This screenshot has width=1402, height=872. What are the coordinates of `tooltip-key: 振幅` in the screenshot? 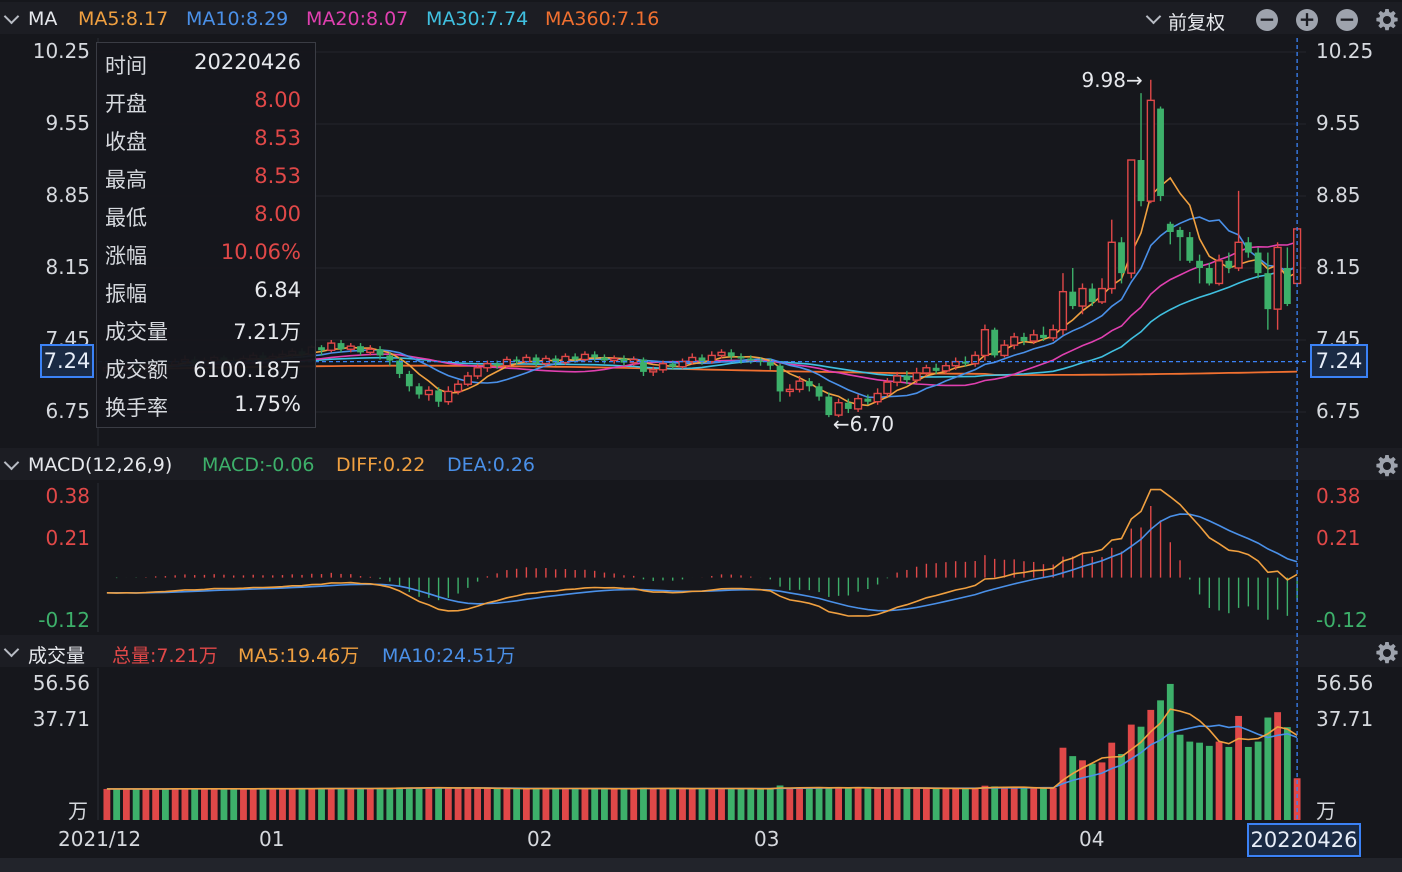 It's located at (126, 294).